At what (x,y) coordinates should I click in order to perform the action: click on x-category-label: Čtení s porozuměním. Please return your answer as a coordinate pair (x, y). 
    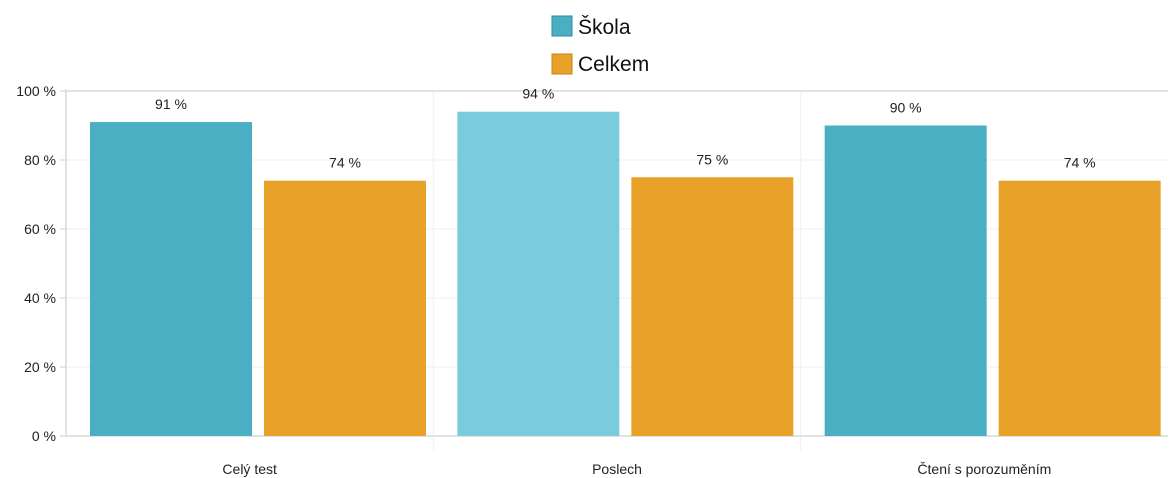
    Looking at the image, I should click on (984, 469).